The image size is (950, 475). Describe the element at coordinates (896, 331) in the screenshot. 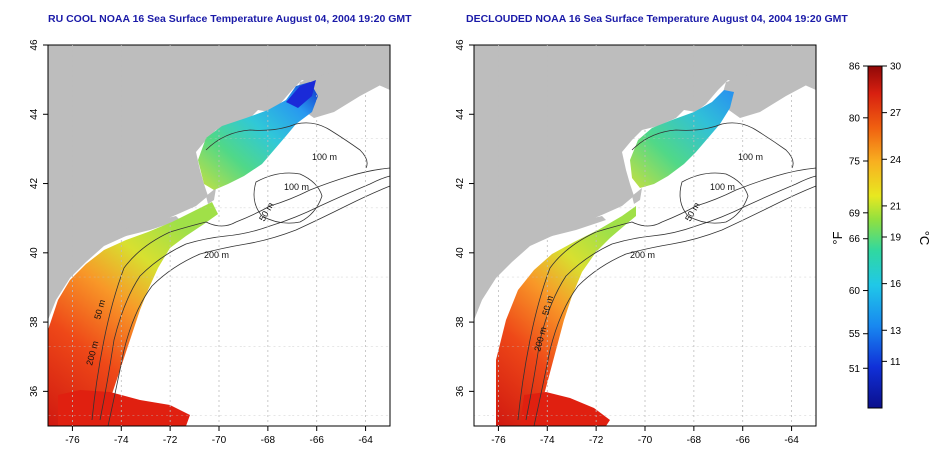

I see `colorbar-celsius-tick-label: 13` at that location.